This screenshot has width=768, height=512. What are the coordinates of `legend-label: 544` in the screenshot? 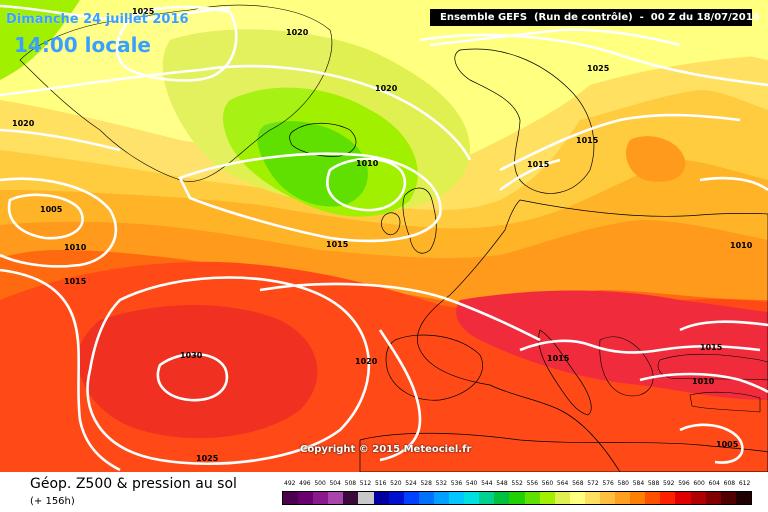 It's located at (487, 483).